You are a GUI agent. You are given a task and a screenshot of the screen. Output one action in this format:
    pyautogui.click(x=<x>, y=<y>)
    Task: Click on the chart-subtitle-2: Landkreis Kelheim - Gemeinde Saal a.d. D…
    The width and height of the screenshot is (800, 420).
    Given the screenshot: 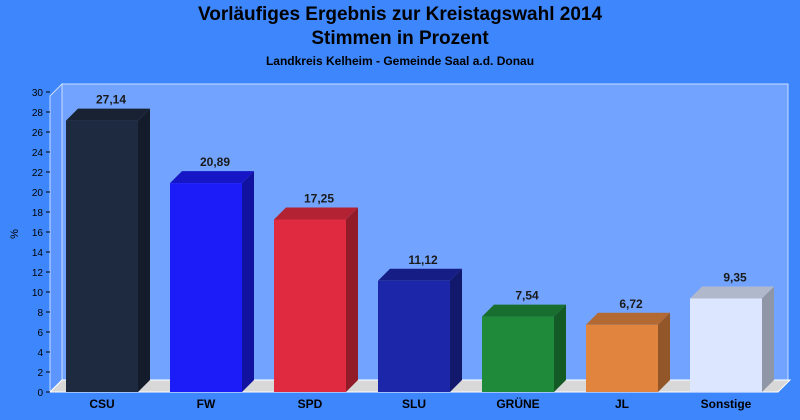 What is the action you would take?
    pyautogui.click(x=400, y=61)
    